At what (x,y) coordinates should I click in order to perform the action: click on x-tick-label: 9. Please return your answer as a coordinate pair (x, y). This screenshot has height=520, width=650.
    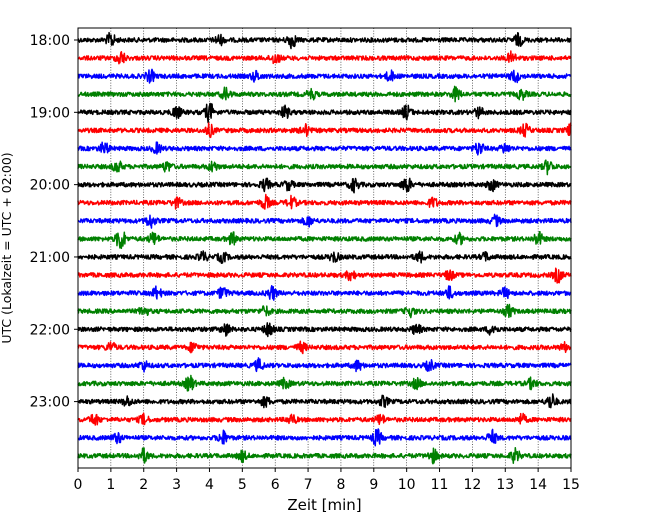
    Looking at the image, I should click on (373, 485).